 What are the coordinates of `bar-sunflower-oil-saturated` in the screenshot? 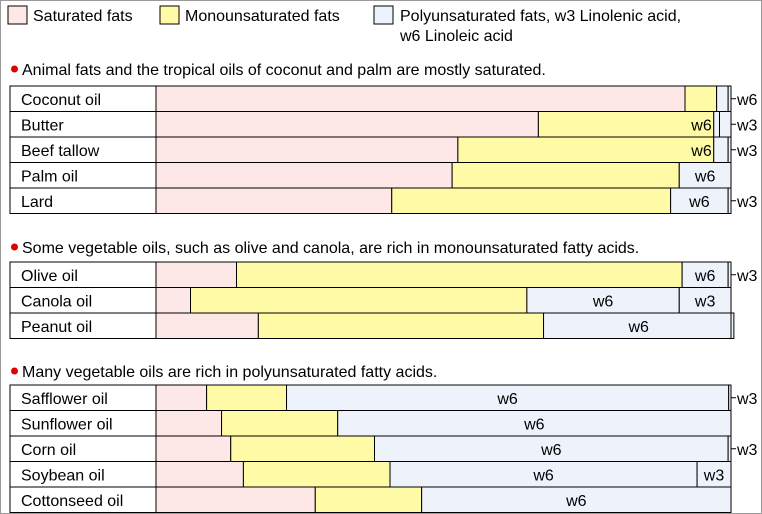 It's located at (189, 423).